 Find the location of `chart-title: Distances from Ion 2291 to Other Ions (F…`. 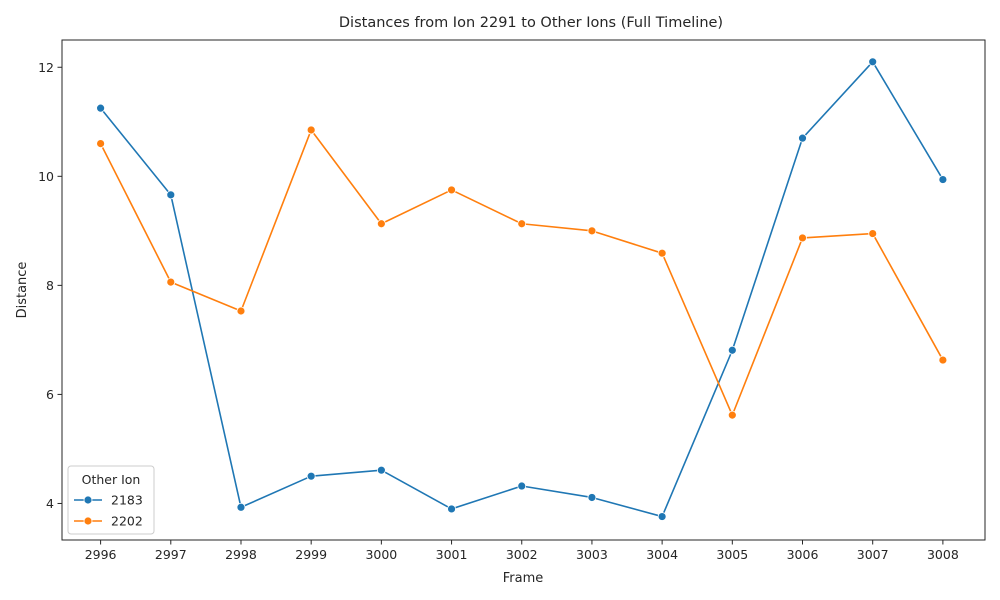

chart-title: Distances from Ion 2291 to Other Ions (F… is located at coordinates (531, 23).